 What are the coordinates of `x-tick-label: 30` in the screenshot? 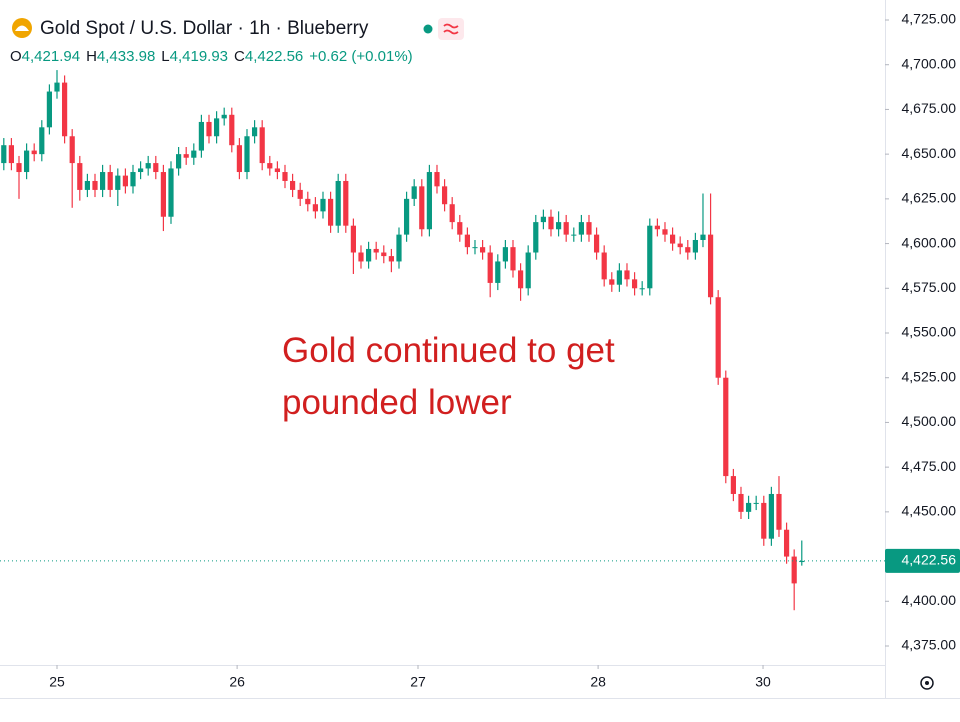 It's located at (763, 682).